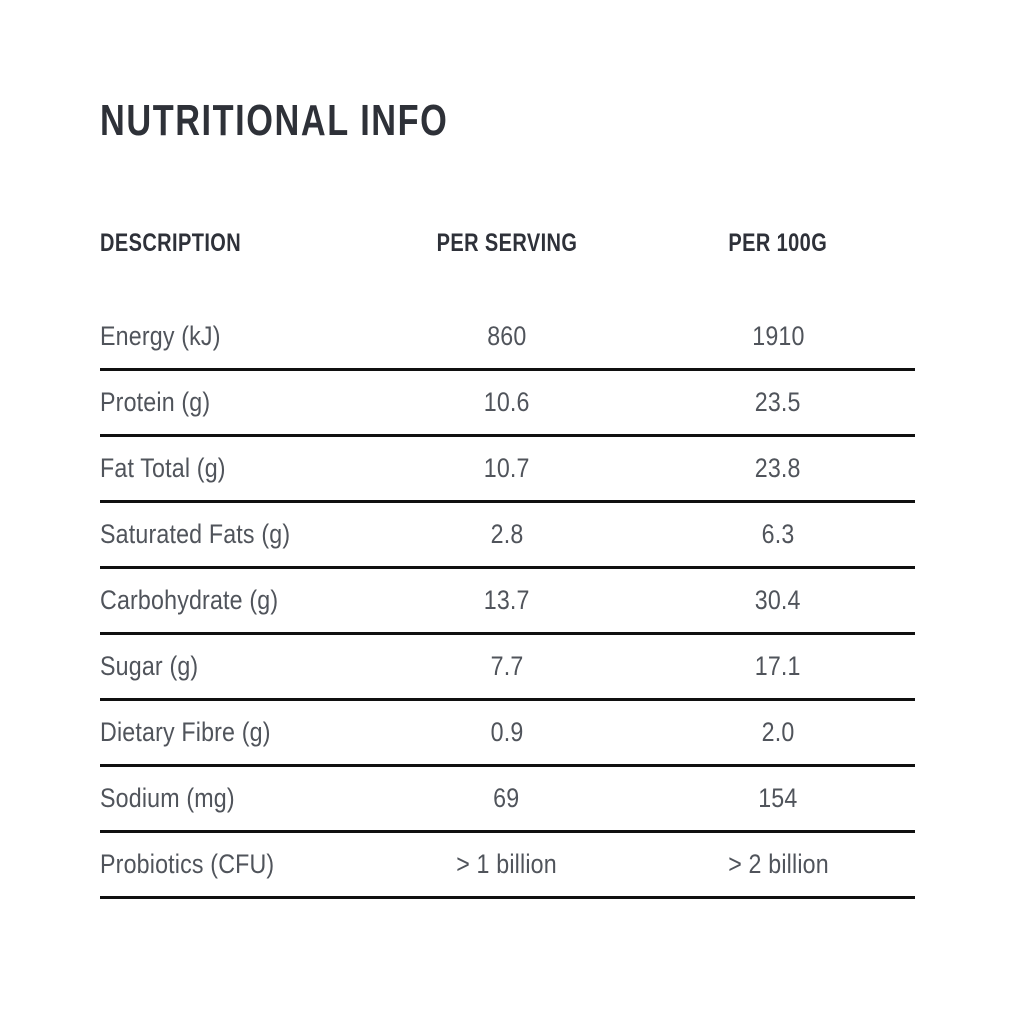 The image size is (1024, 1024). What do you see at coordinates (167, 798) in the screenshot?
I see `row-label: Sodium (mg)` at bounding box center [167, 798].